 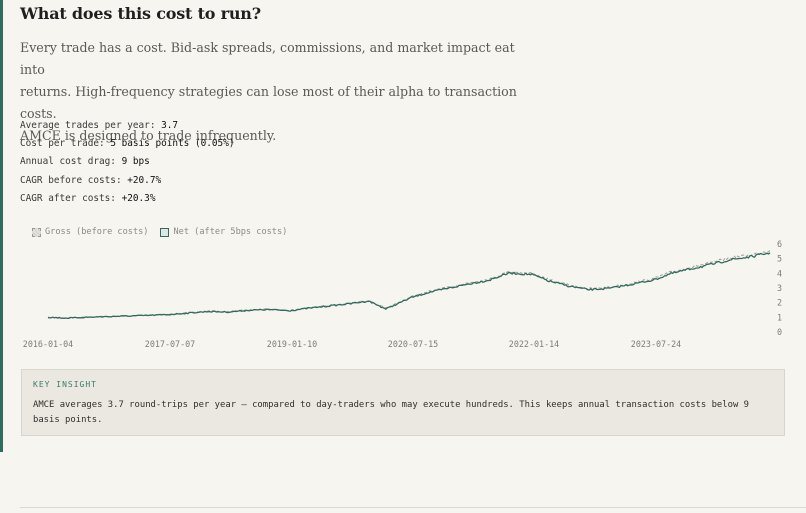 What do you see at coordinates (65, 144) in the screenshot?
I see `stat-label: Cost per trade:` at bounding box center [65, 144].